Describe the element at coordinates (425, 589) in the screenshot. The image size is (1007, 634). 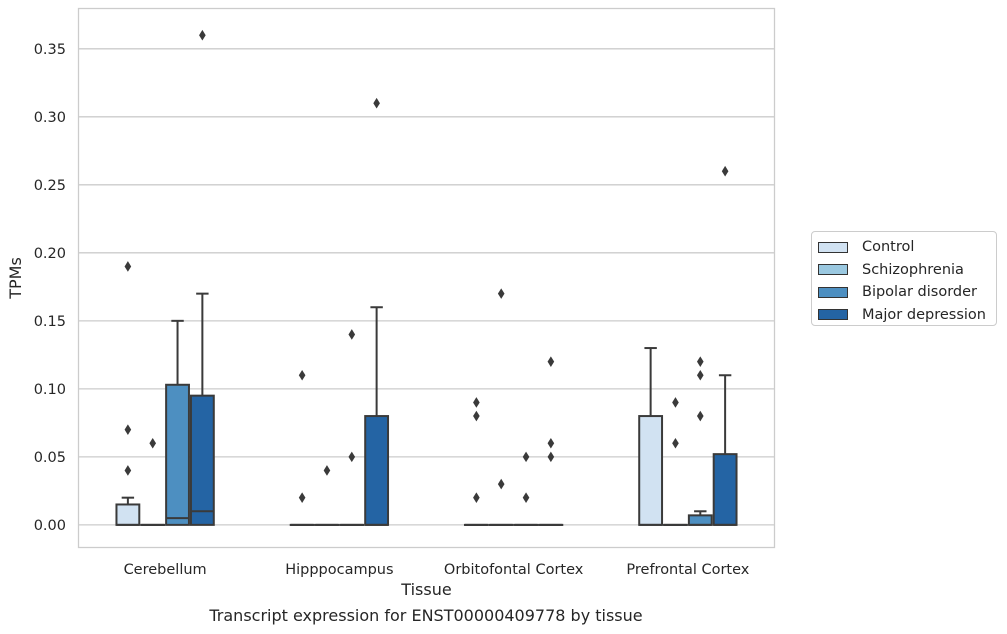
I see `x-axis-title: Tissue` at that location.